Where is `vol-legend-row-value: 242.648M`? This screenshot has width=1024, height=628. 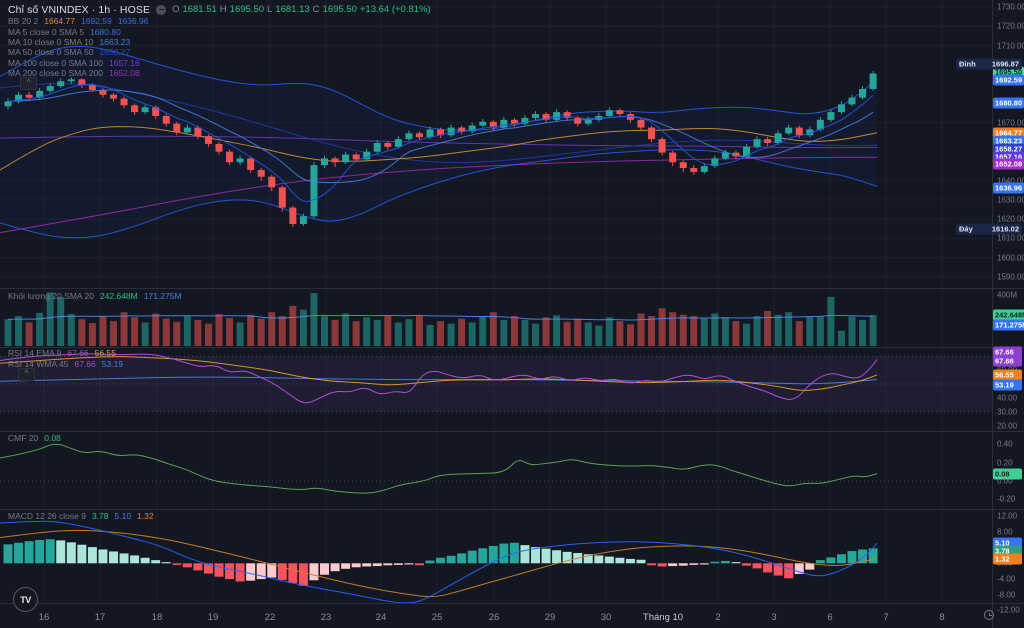 vol-legend-row-value: 242.648M is located at coordinates (118, 296).